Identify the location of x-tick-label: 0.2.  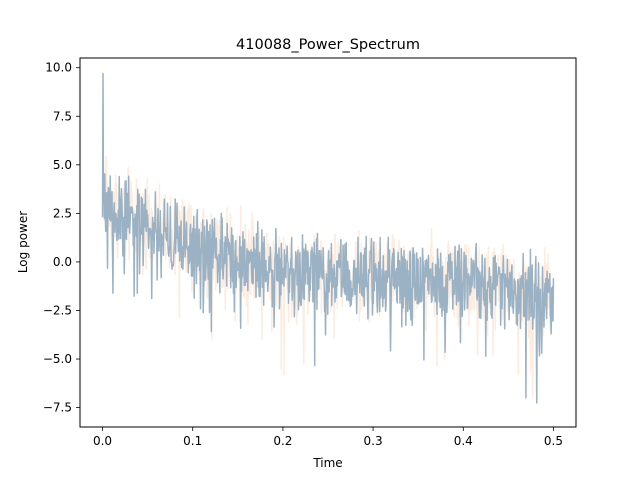
(282, 441).